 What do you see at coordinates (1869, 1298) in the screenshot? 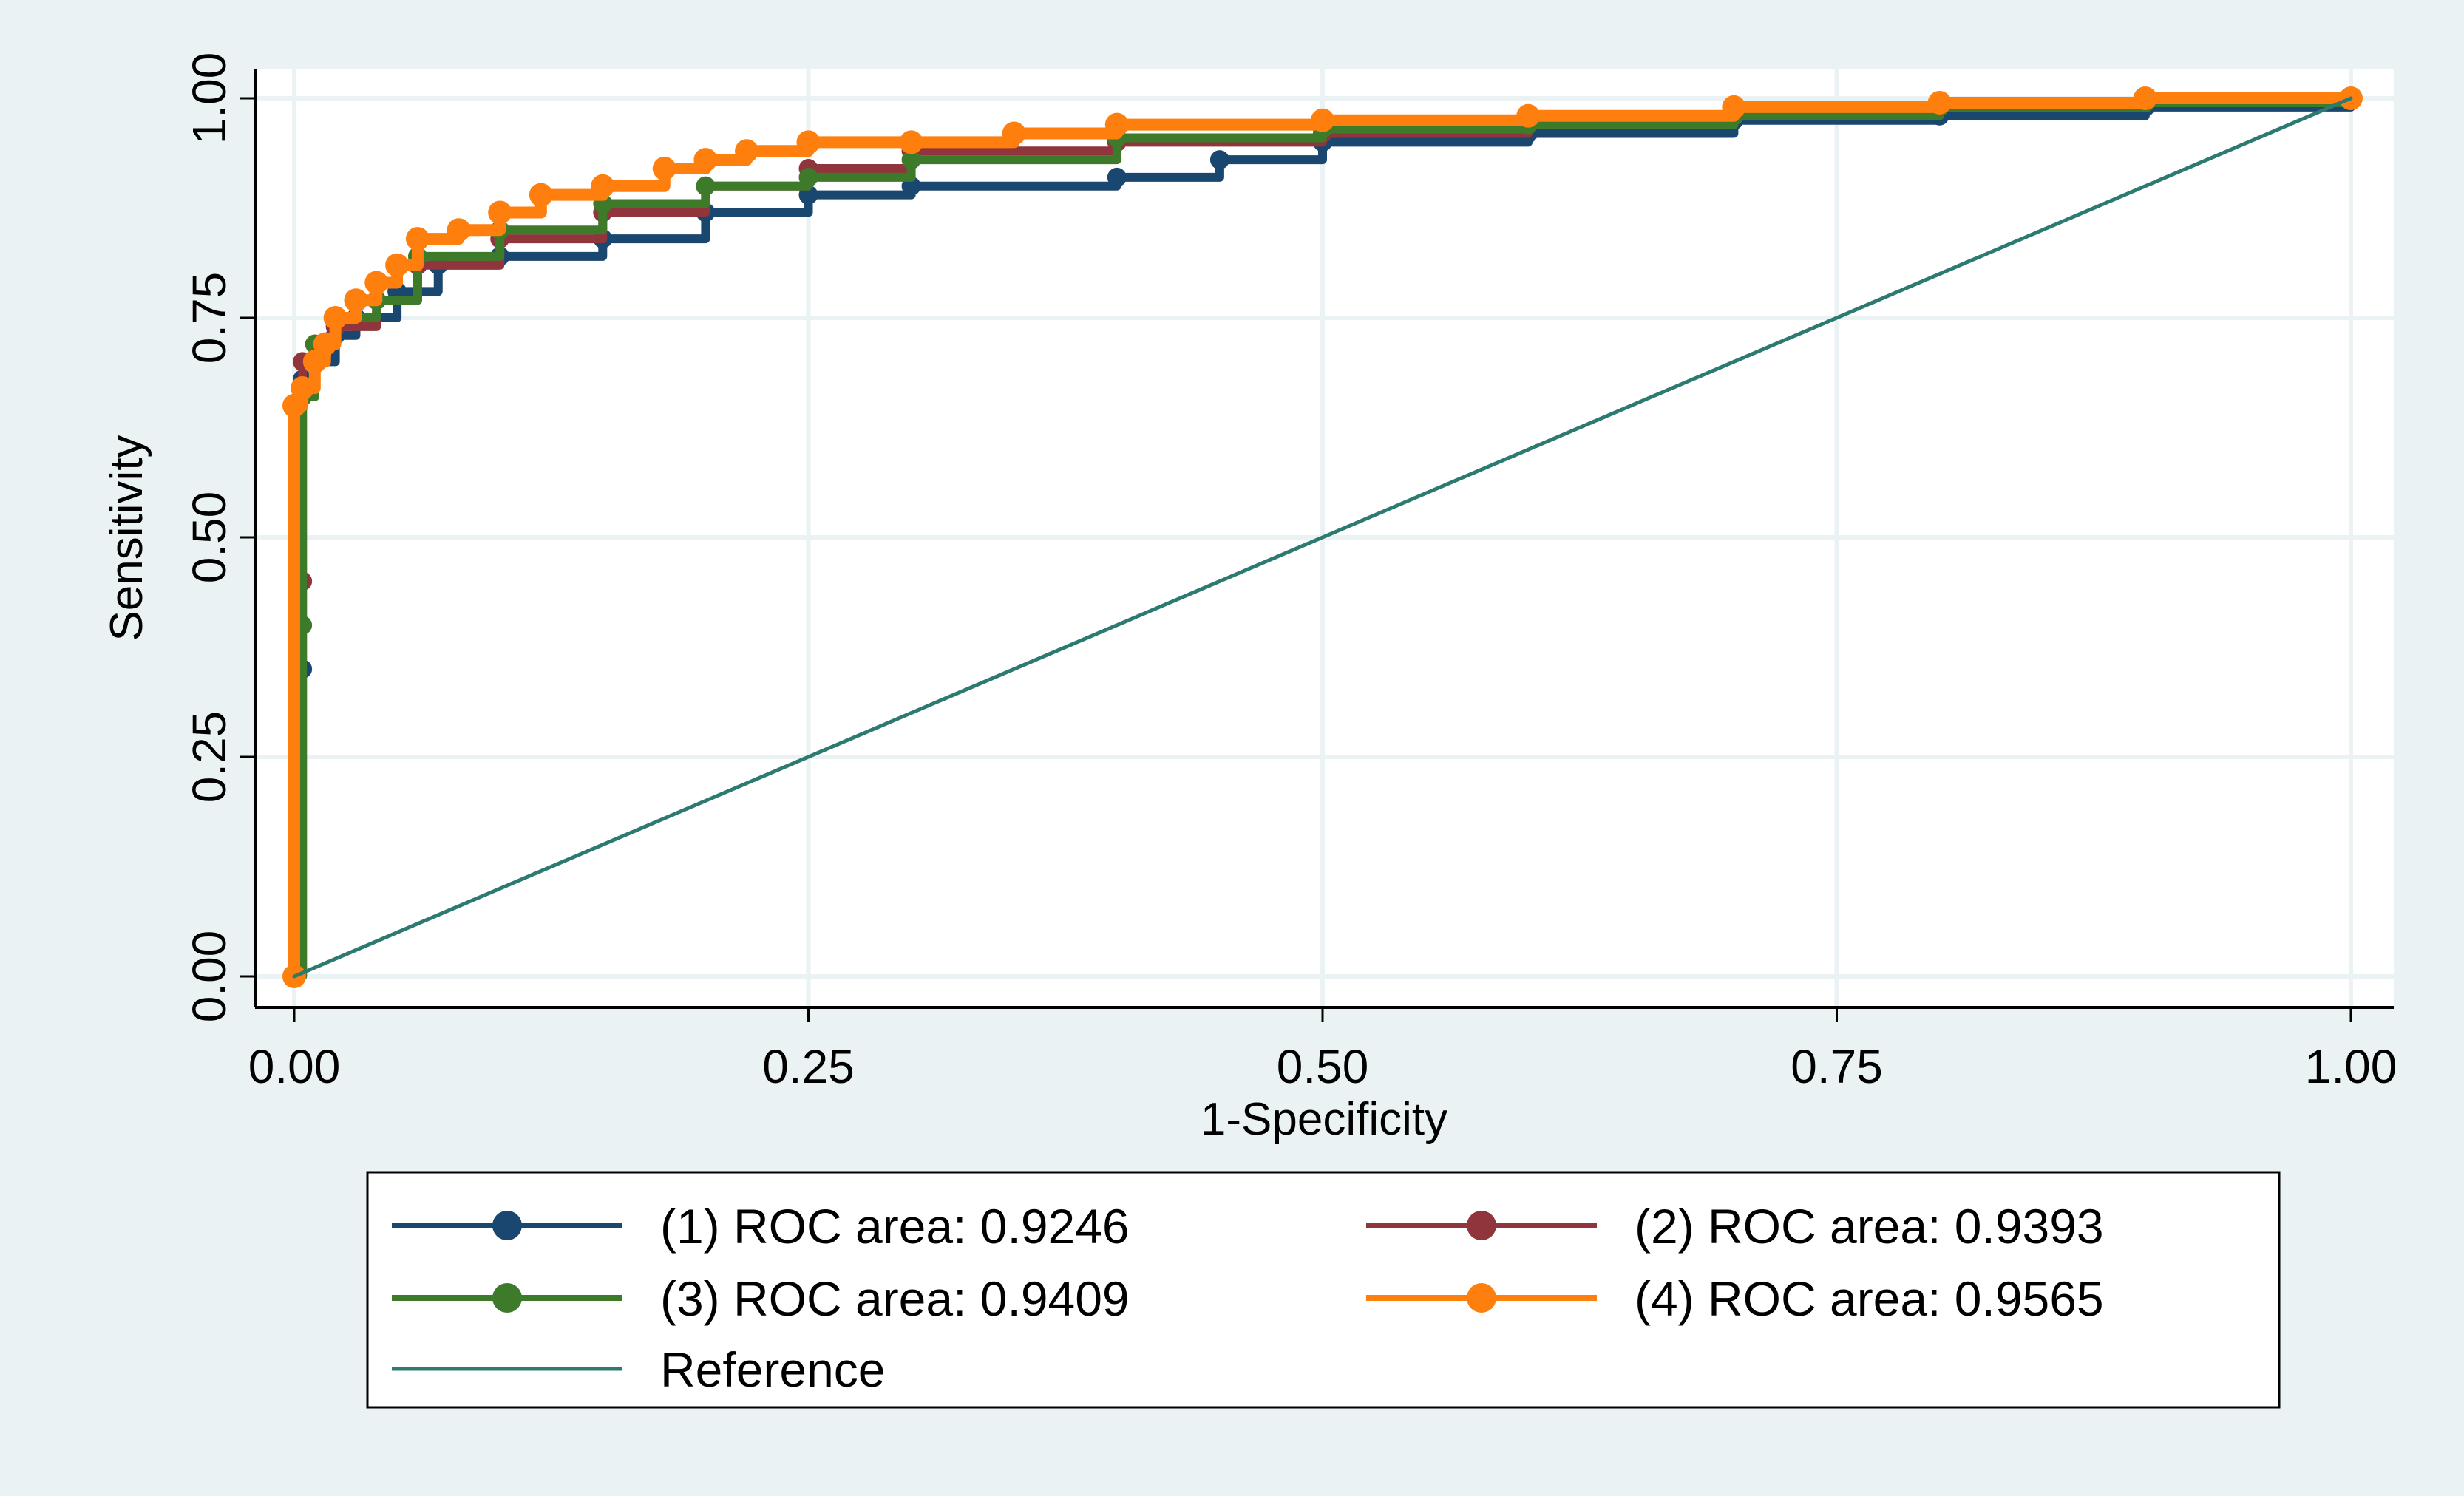
I see `legend-label: (4) ROC area: 0.9565` at bounding box center [1869, 1298].